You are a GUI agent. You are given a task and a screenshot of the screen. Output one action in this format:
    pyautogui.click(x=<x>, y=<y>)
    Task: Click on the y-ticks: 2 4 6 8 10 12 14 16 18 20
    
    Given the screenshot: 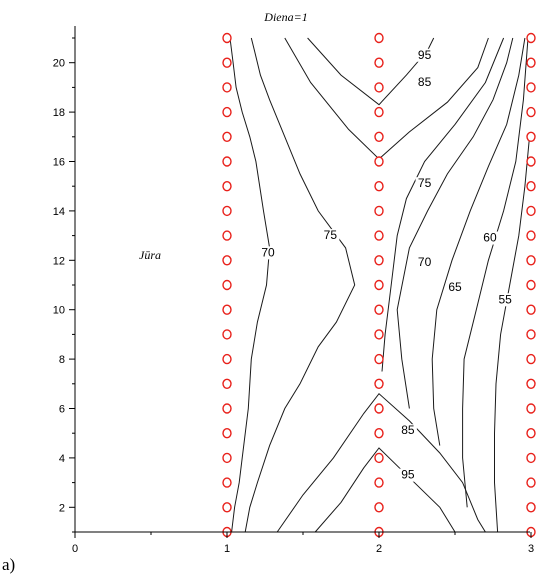 What is the action you would take?
    pyautogui.click(x=64, y=285)
    